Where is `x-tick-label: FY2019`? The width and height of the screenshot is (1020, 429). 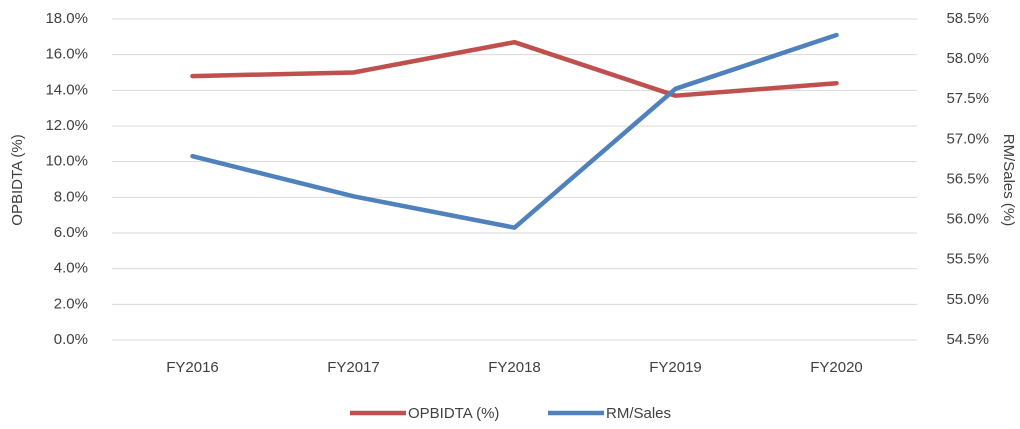
x-tick-label: FY2019 is located at coordinates (675, 367).